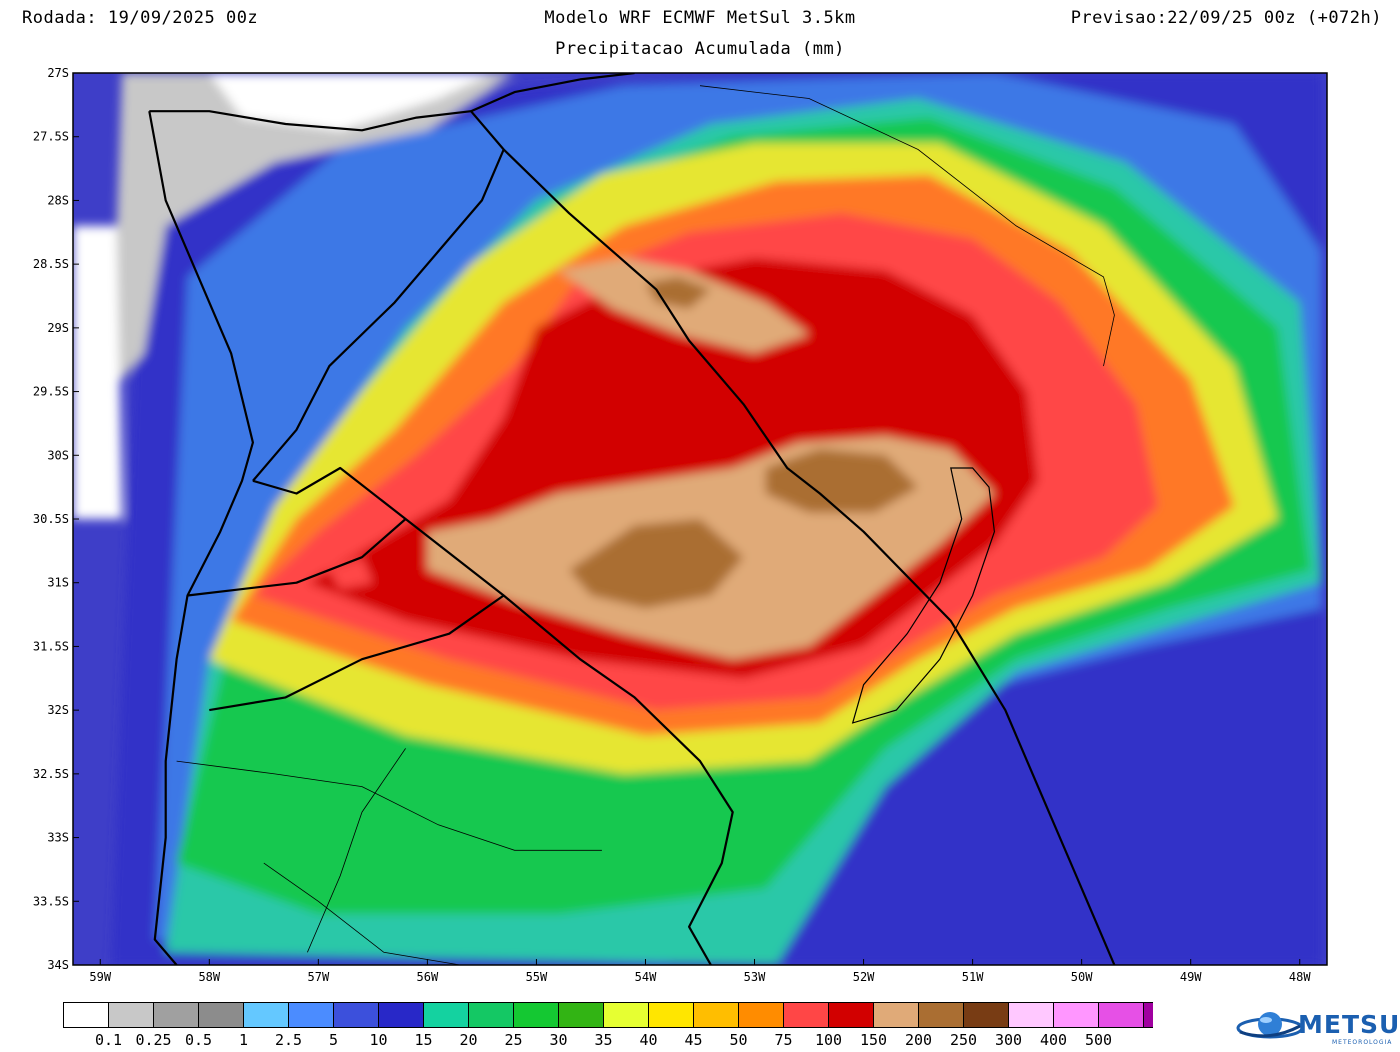 Image resolution: width=1400 pixels, height=1052 pixels. Describe the element at coordinates (1349, 1024) in the screenshot. I see `logo-wordmark: METSUL` at that location.